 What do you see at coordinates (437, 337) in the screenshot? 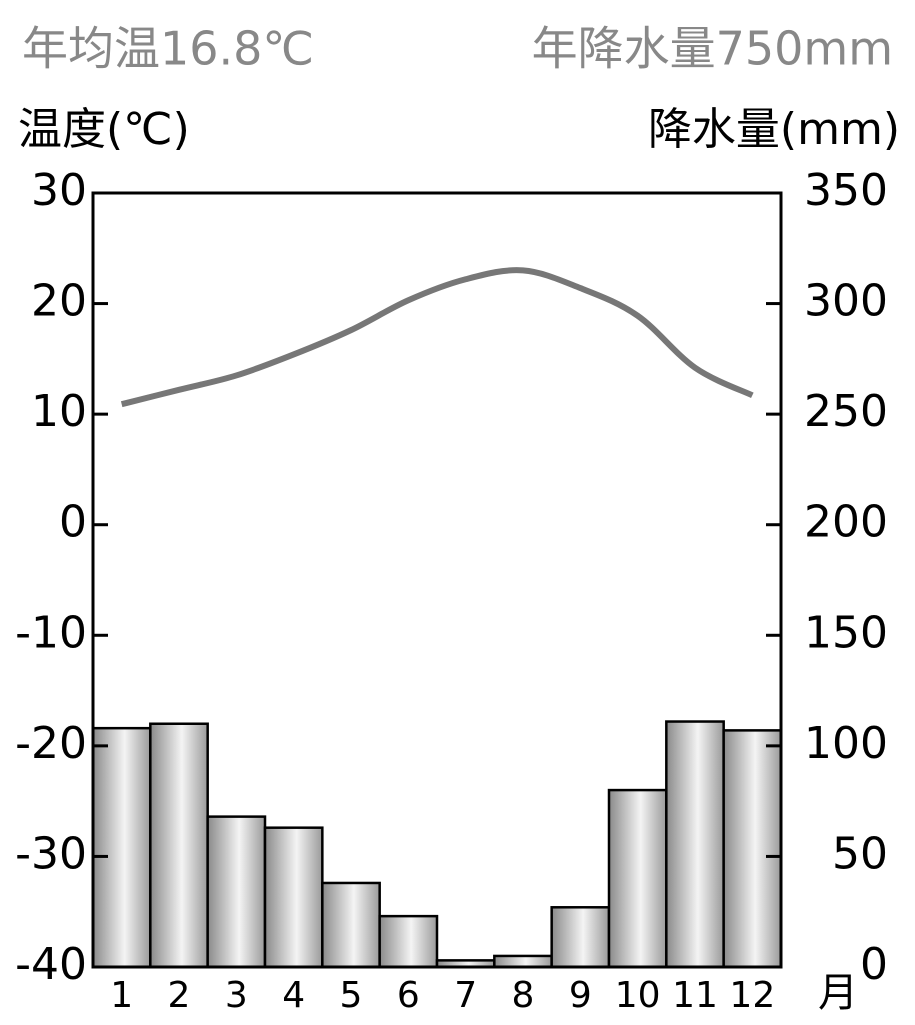
I see `temperature-line` at bounding box center [437, 337].